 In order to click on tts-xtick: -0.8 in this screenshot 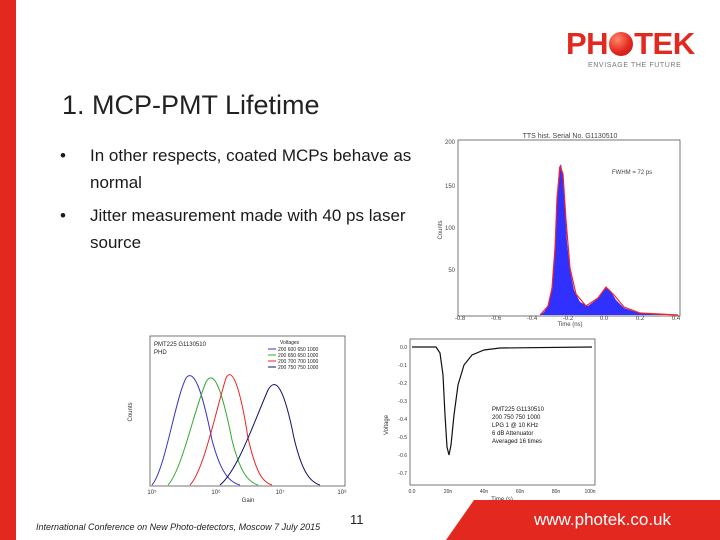, I will do `click(460, 319)`.